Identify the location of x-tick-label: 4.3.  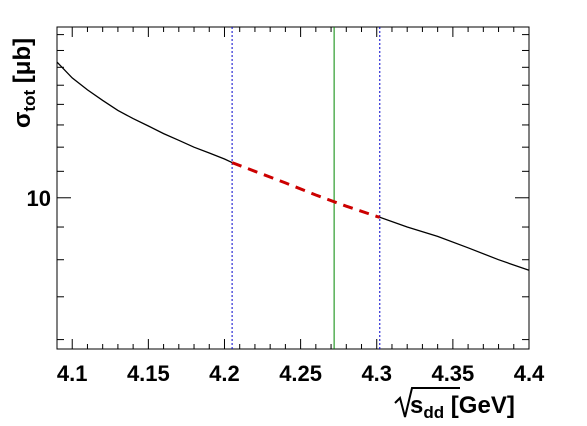
(376, 373).